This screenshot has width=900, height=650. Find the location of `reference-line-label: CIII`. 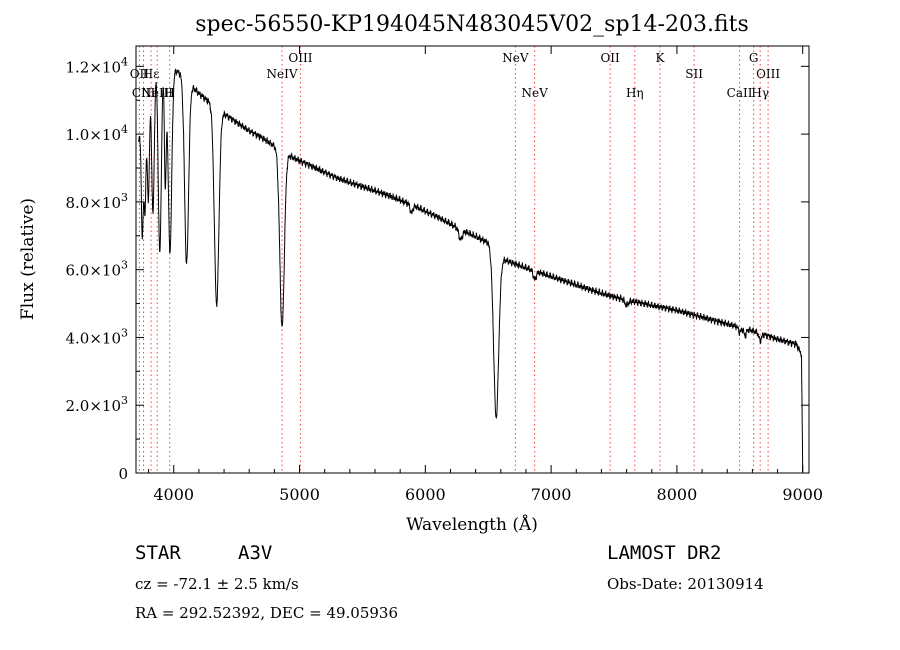

reference-line-label: CIII is located at coordinates (144, 93).